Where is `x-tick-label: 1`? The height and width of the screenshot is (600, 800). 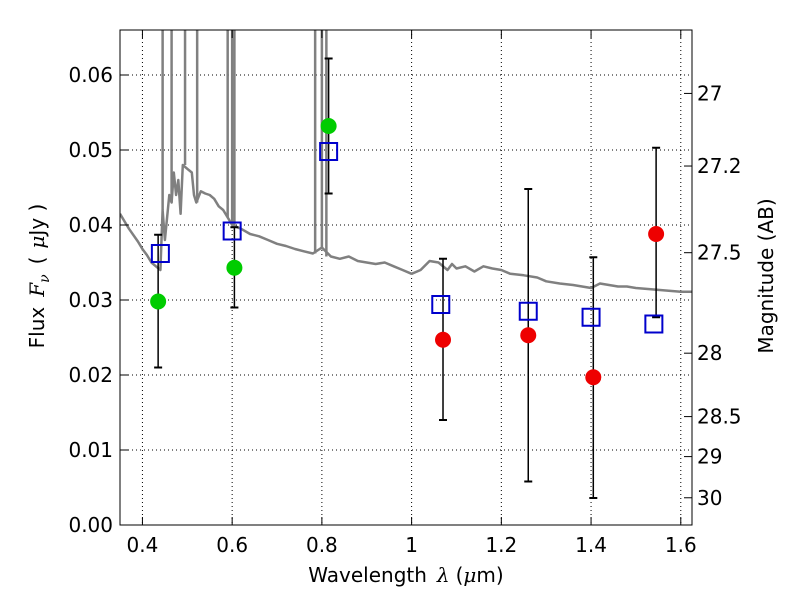 x-tick-label: 1 is located at coordinates (411, 545).